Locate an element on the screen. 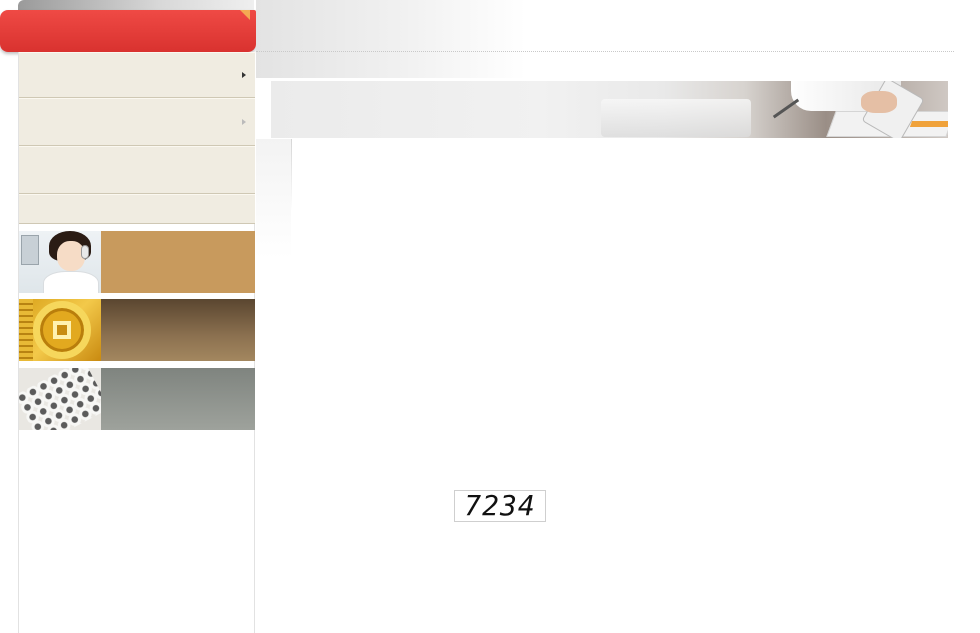 This screenshot has width=980, height=633. coin-icon is located at coordinates (62, 330).